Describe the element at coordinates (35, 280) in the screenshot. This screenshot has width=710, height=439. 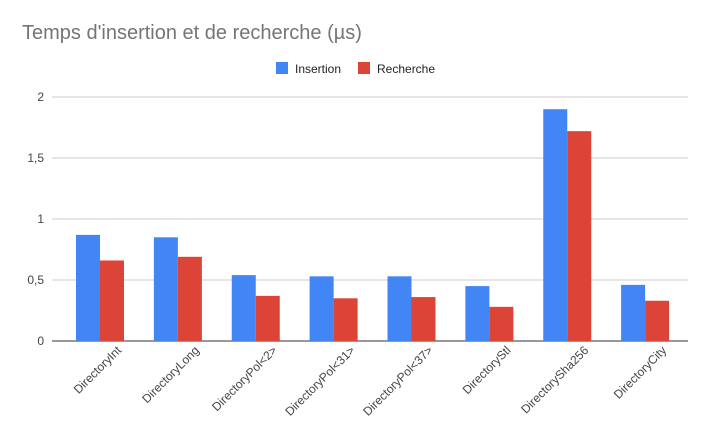
I see `y-tick-label: 0,5` at that location.